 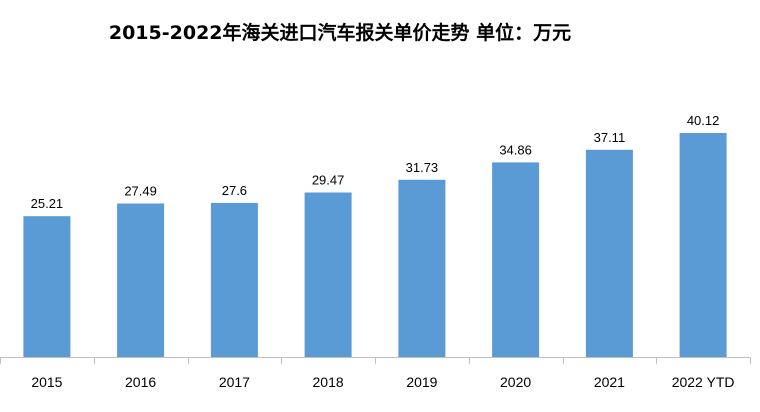 What do you see at coordinates (703, 382) in the screenshot?
I see `x-tick-label: 2022 YTD` at bounding box center [703, 382].